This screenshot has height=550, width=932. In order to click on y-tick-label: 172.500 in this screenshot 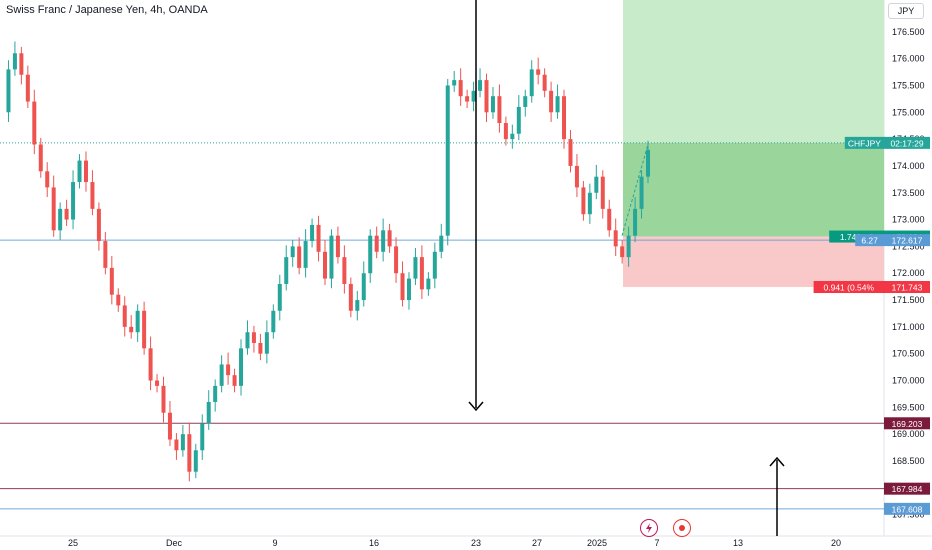, I will do `click(908, 246)`.